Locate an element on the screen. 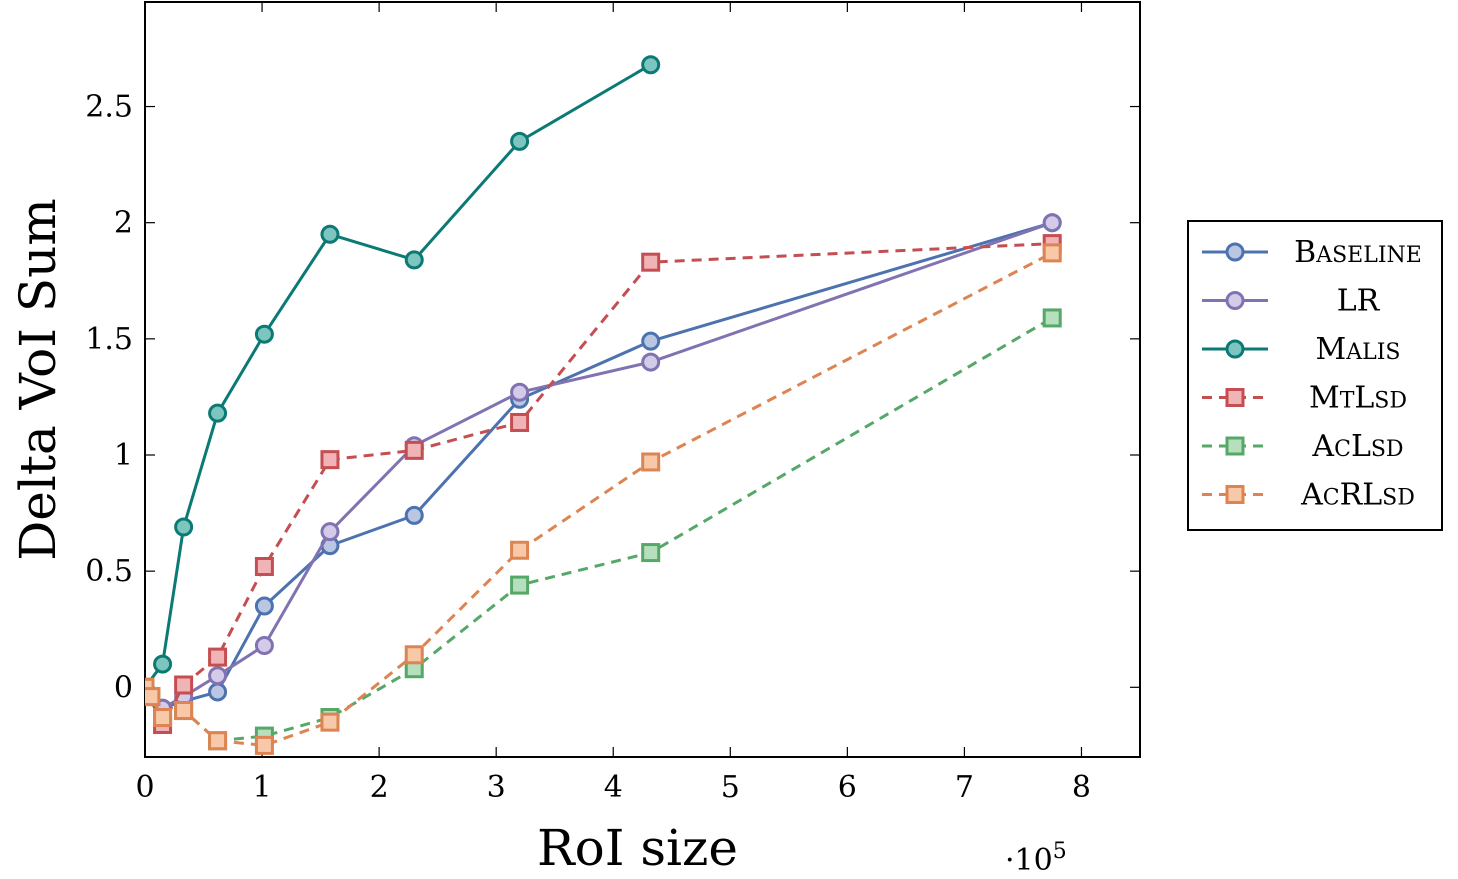 This screenshot has width=1458, height=879. y-tick-label: 2.5 is located at coordinates (109, 107).